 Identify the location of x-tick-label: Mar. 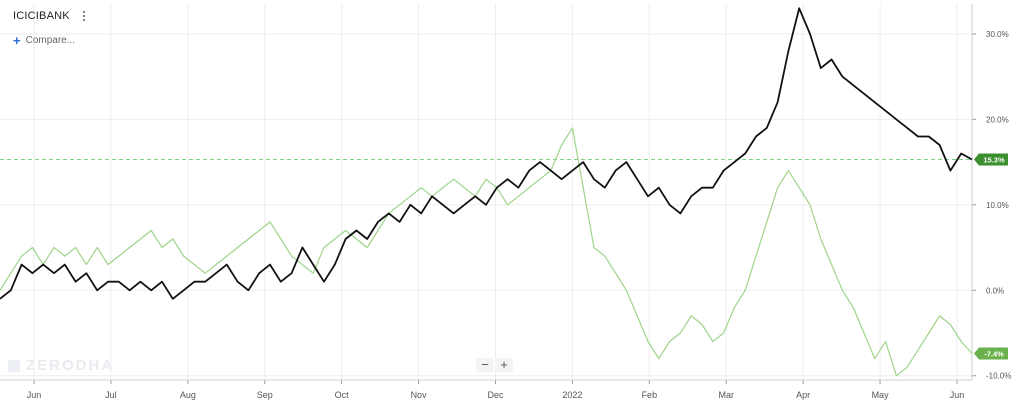
(727, 395).